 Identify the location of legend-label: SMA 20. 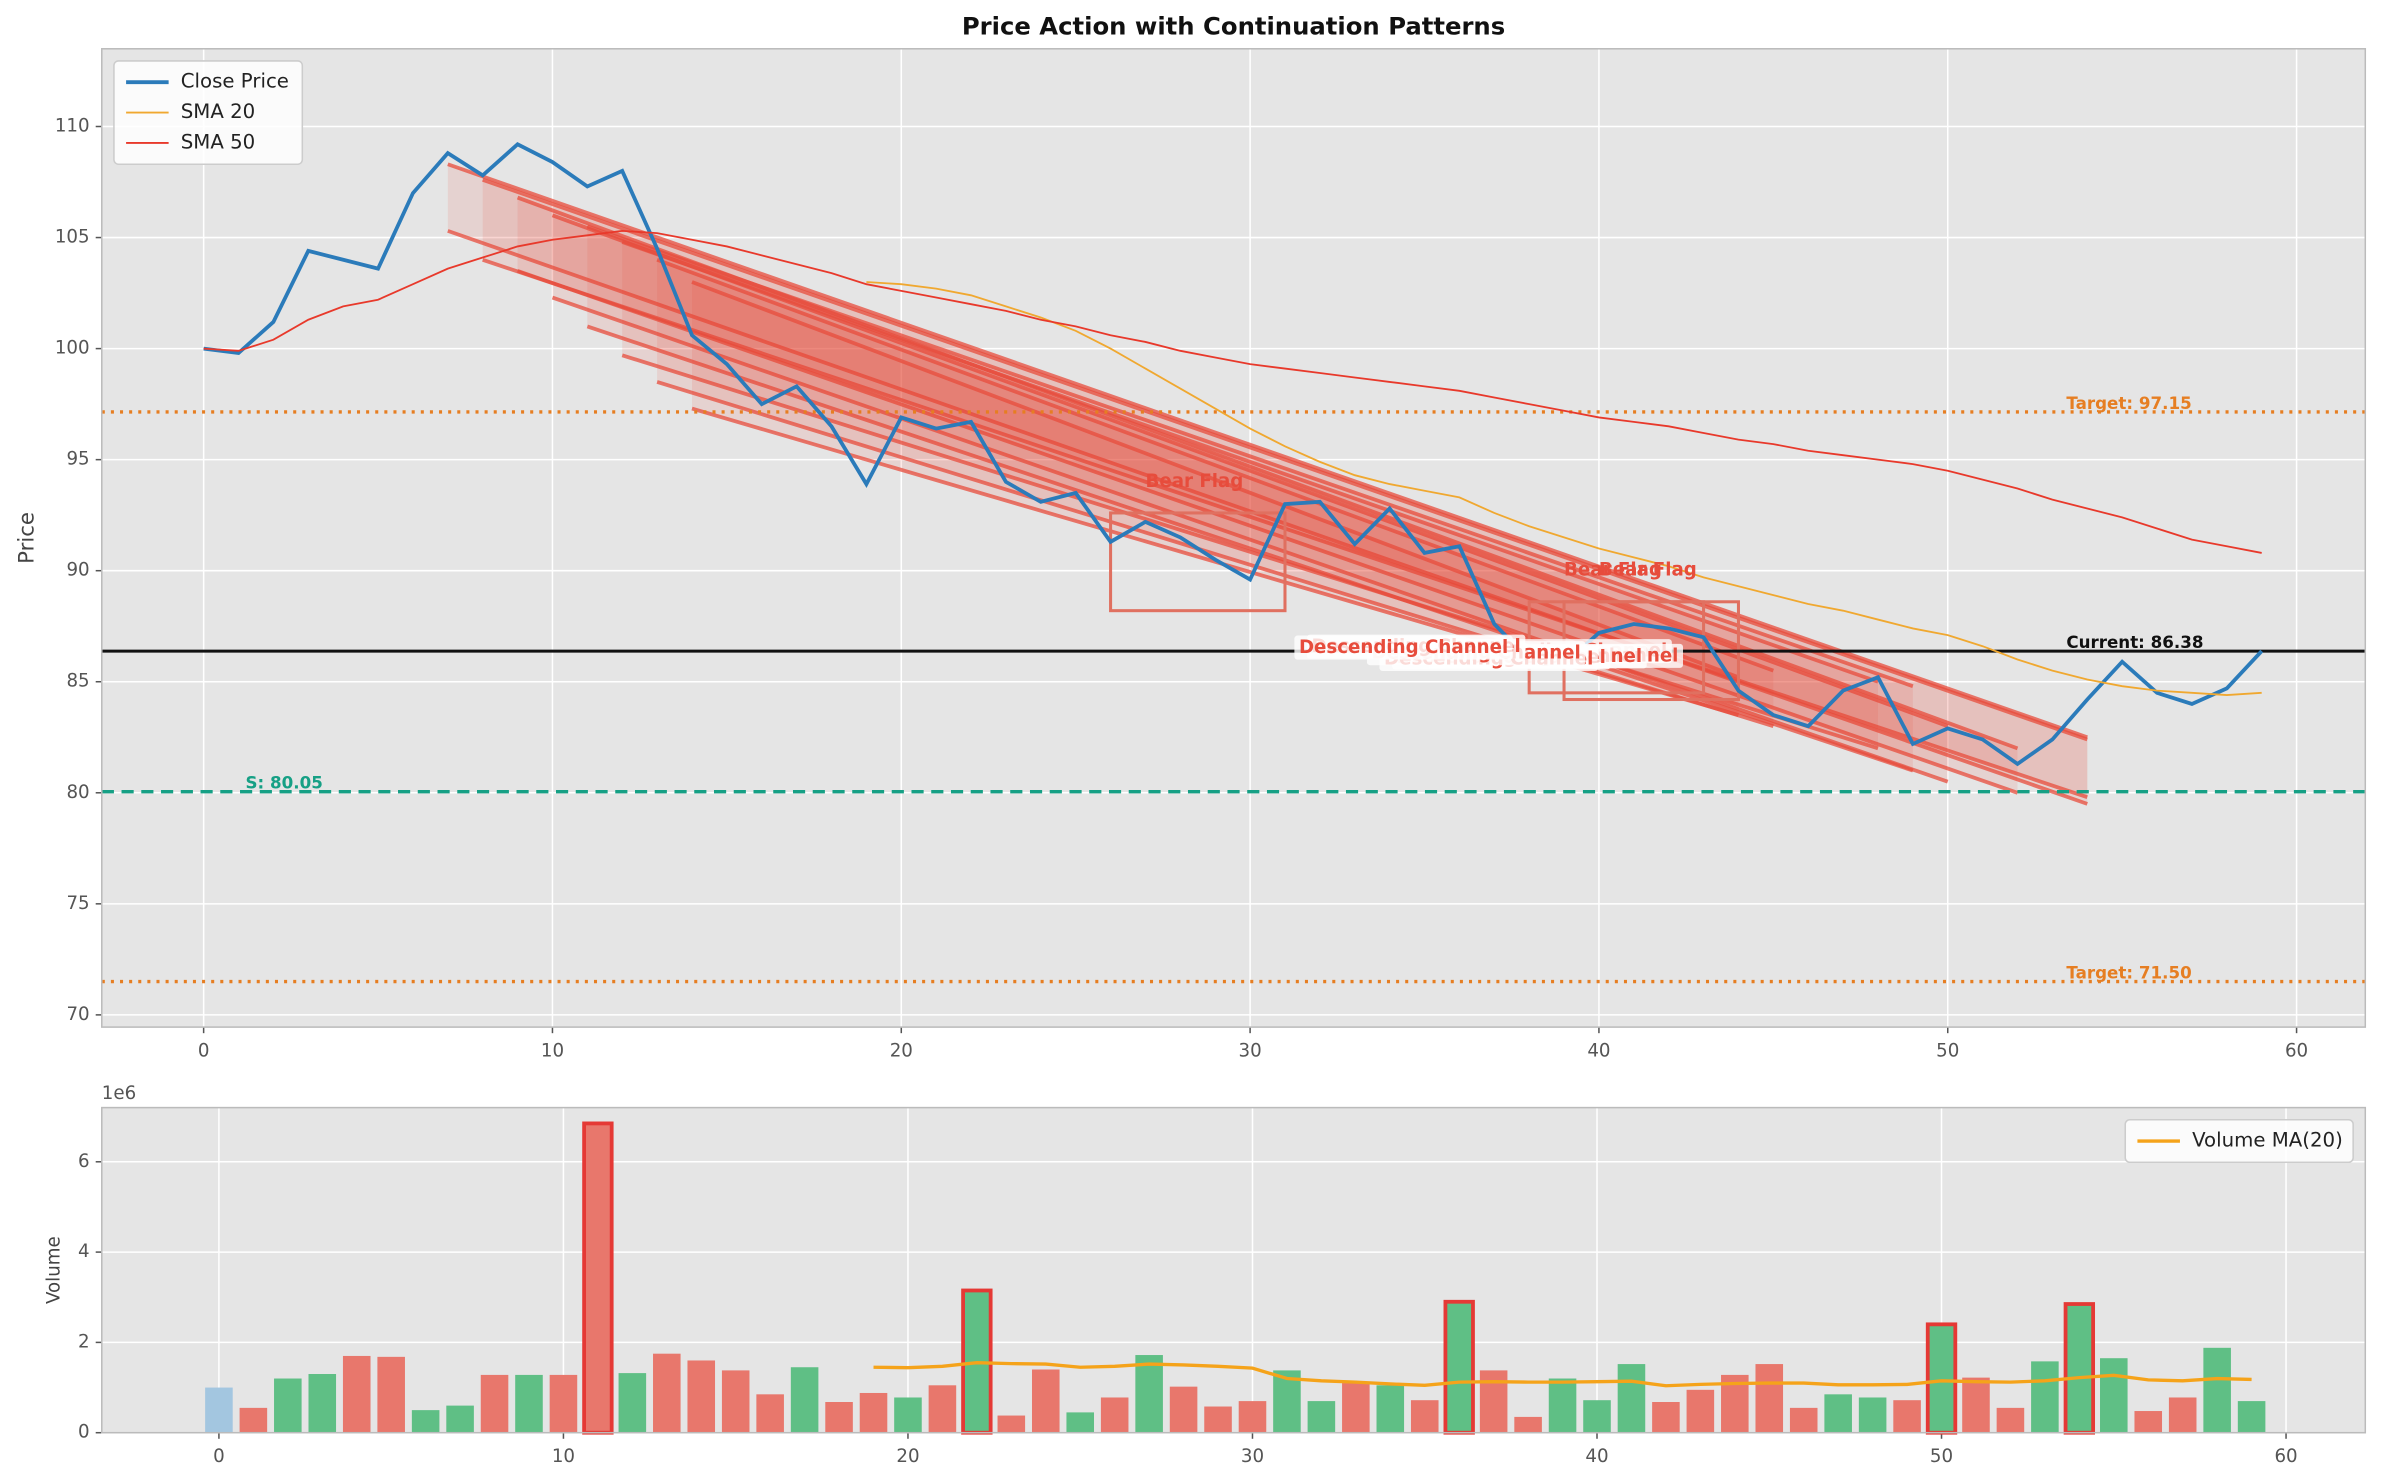
(218, 111).